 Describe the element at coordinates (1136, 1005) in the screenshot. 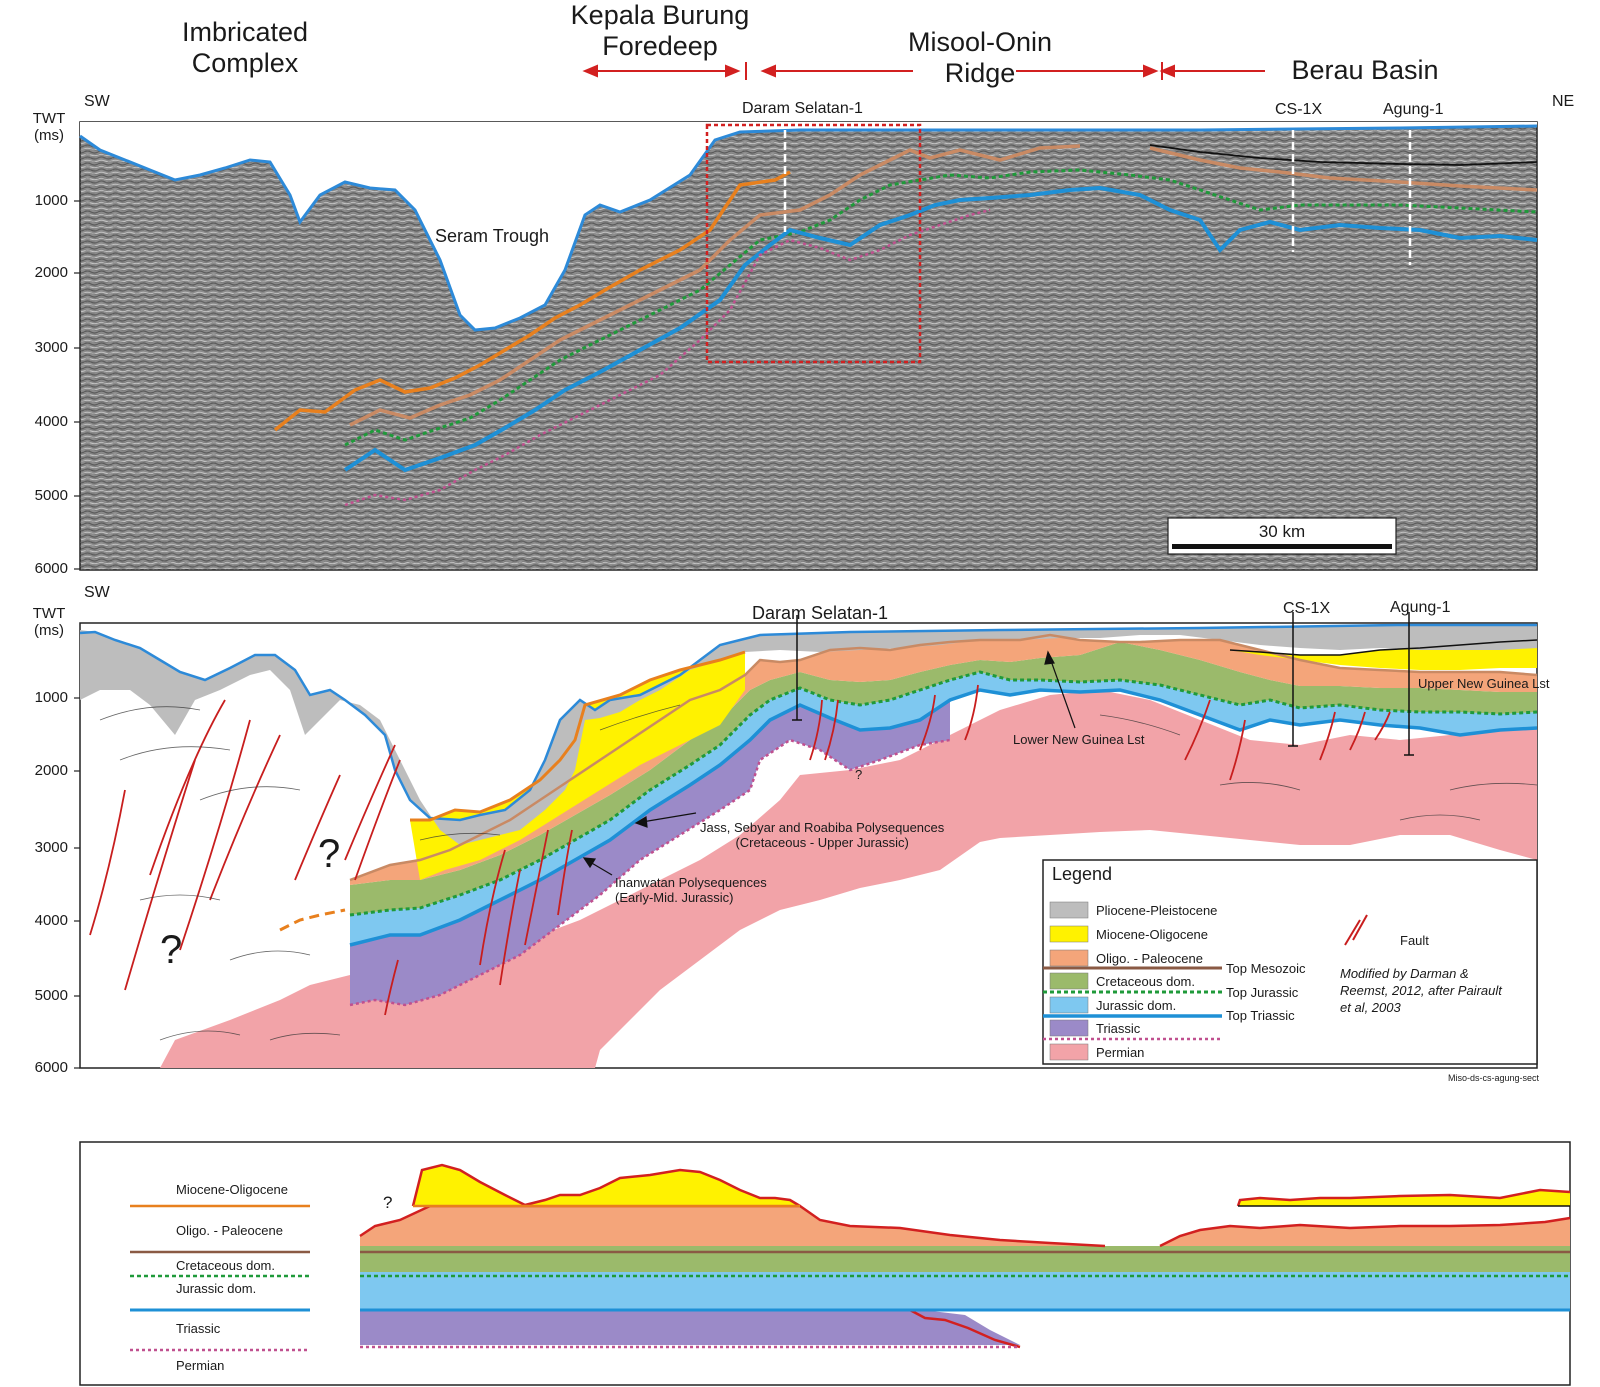

I see `legend-item-jurassic: Jurassic dom.` at that location.